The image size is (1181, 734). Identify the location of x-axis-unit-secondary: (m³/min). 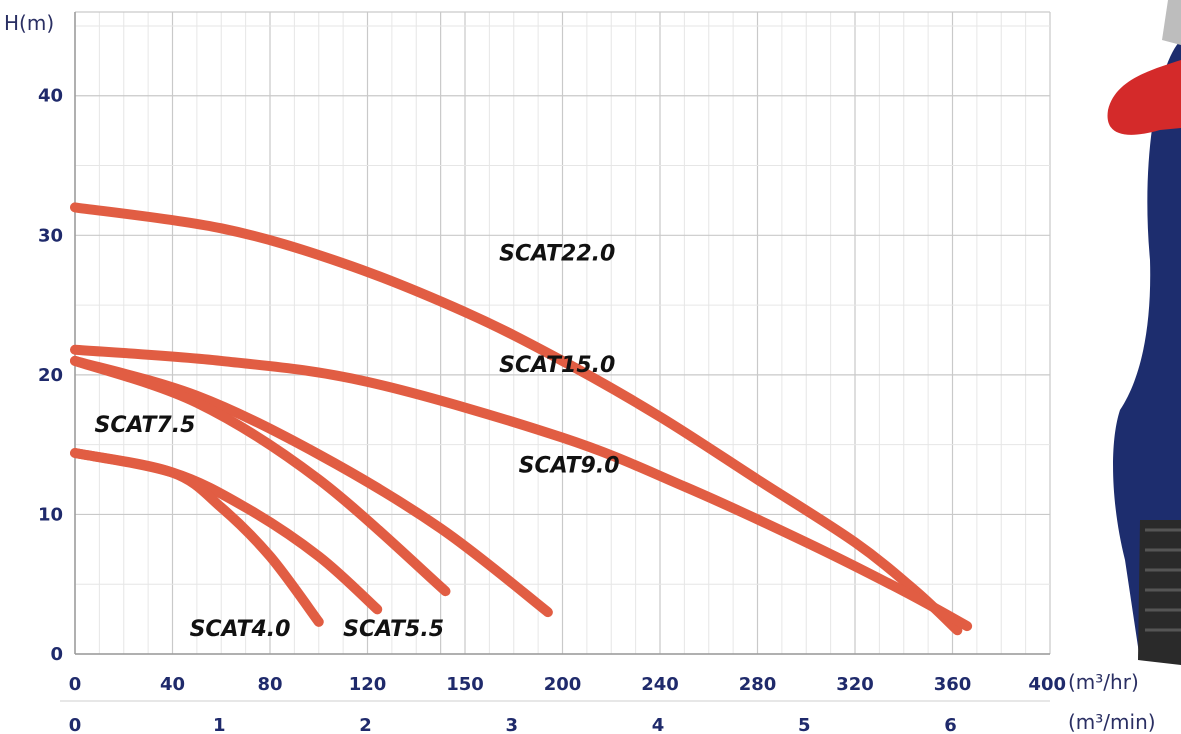
(1112, 722).